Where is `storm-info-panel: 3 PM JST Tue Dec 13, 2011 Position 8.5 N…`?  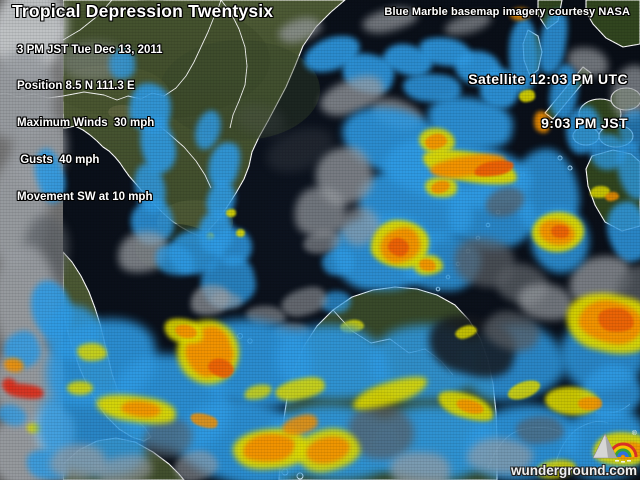
storm-info-panel: 3 PM JST Tue Dec 13, 2011 Position 8.5 N… is located at coordinates (90, 123).